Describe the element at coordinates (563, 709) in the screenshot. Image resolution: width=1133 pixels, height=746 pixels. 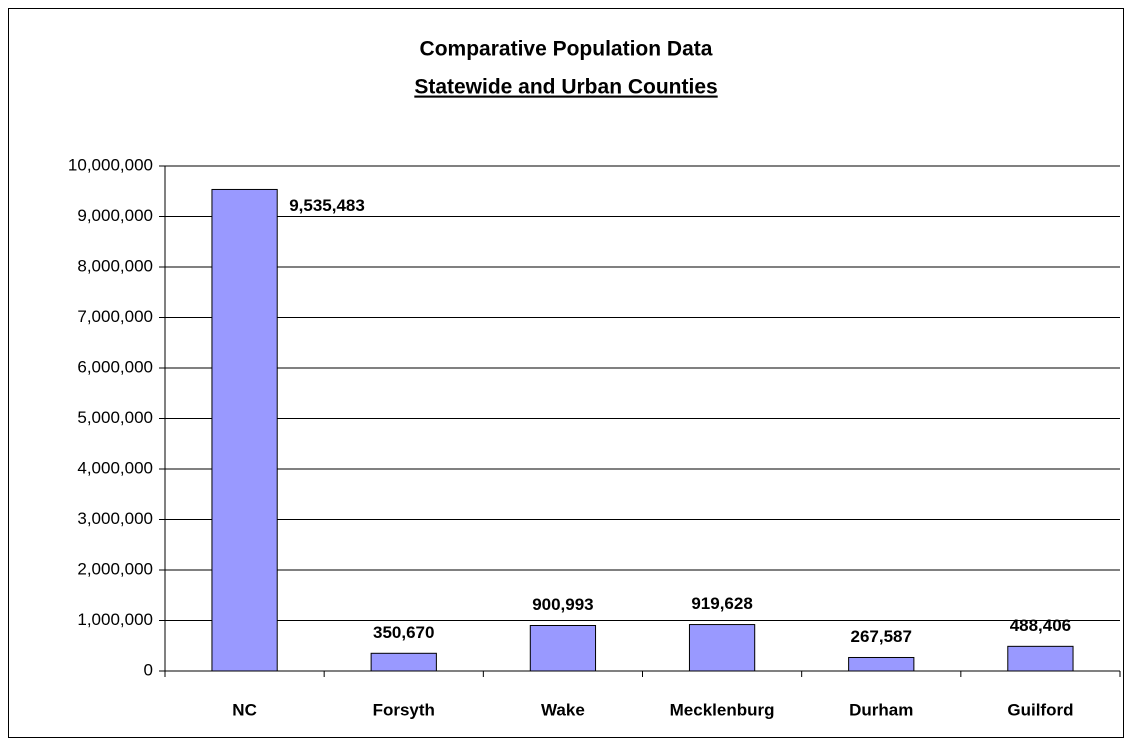
I see `x-tick-label: Wake` at that location.